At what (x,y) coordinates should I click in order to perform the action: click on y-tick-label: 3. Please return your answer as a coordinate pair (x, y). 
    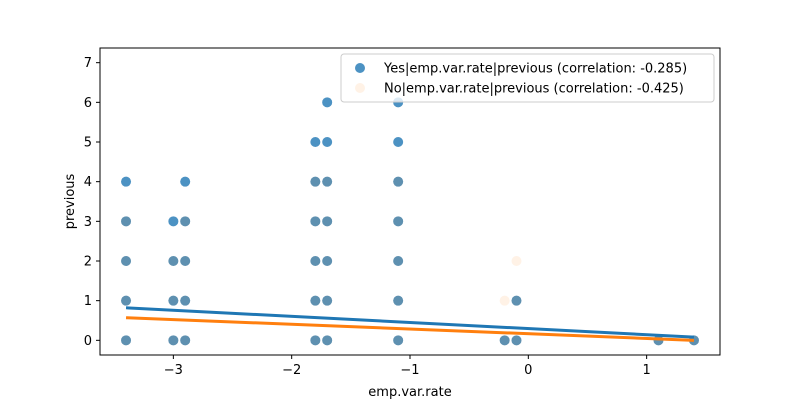
    Looking at the image, I should click on (88, 222).